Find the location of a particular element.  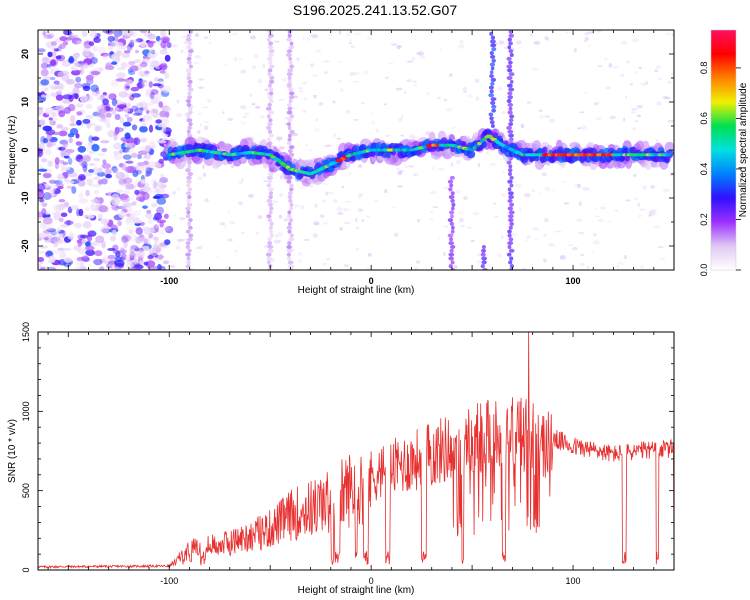

spectrogram-y-label: Frequency (Hz) is located at coordinates (12, 150).